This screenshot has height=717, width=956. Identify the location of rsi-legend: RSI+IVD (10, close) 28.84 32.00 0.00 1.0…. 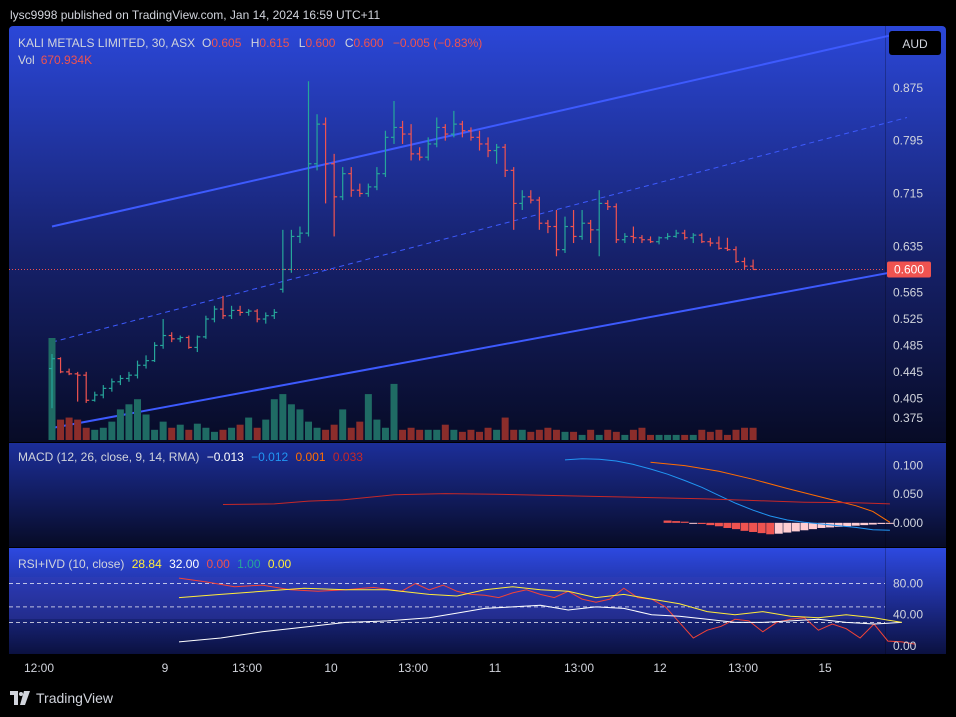
(155, 564).